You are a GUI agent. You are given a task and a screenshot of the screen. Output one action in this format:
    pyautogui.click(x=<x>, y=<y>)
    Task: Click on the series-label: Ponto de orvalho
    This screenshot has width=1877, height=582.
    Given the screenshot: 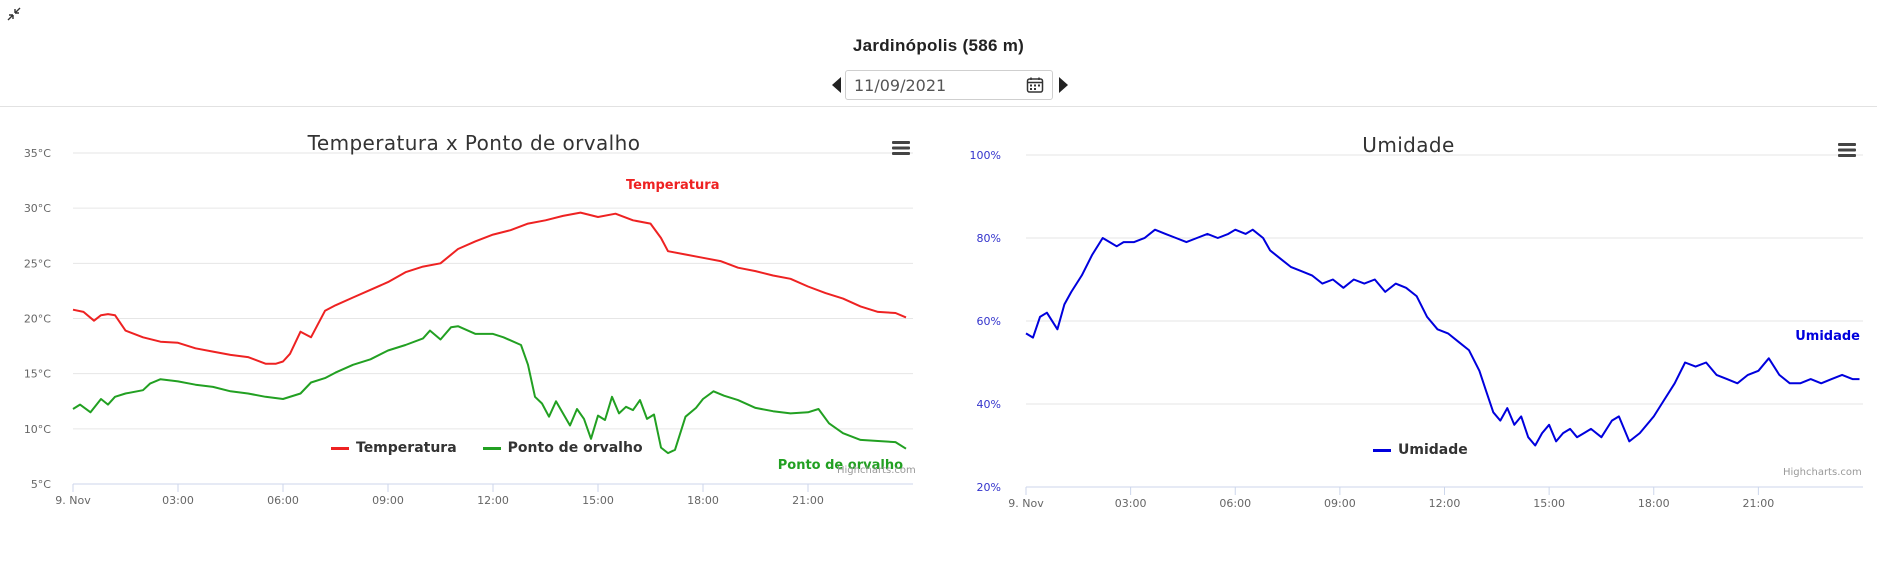 What is the action you would take?
    pyautogui.click(x=840, y=465)
    